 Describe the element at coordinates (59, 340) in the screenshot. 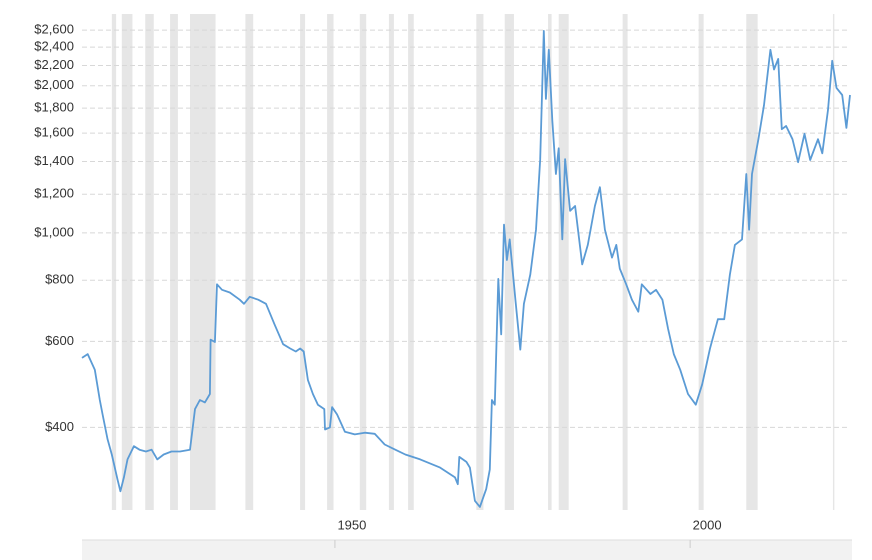

I see `y-tick-label: $600` at that location.